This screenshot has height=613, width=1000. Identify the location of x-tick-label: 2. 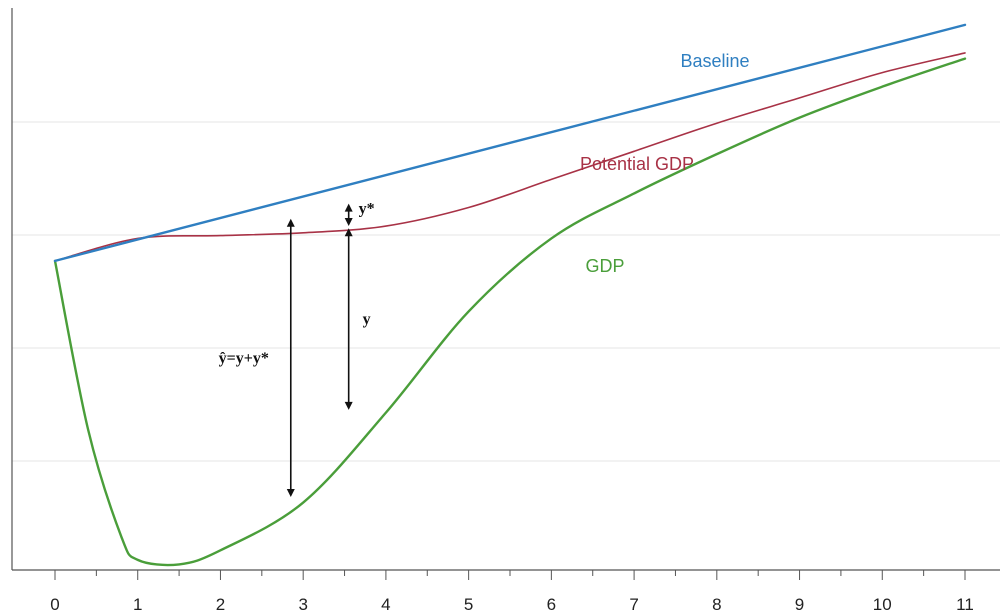
(220, 604).